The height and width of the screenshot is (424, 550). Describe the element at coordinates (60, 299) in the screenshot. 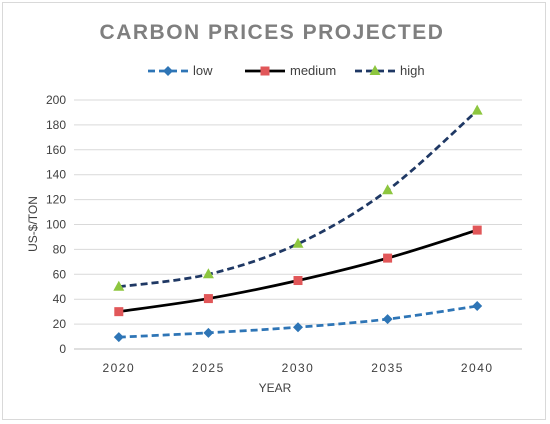

I see `y-tick-label: 40` at that location.